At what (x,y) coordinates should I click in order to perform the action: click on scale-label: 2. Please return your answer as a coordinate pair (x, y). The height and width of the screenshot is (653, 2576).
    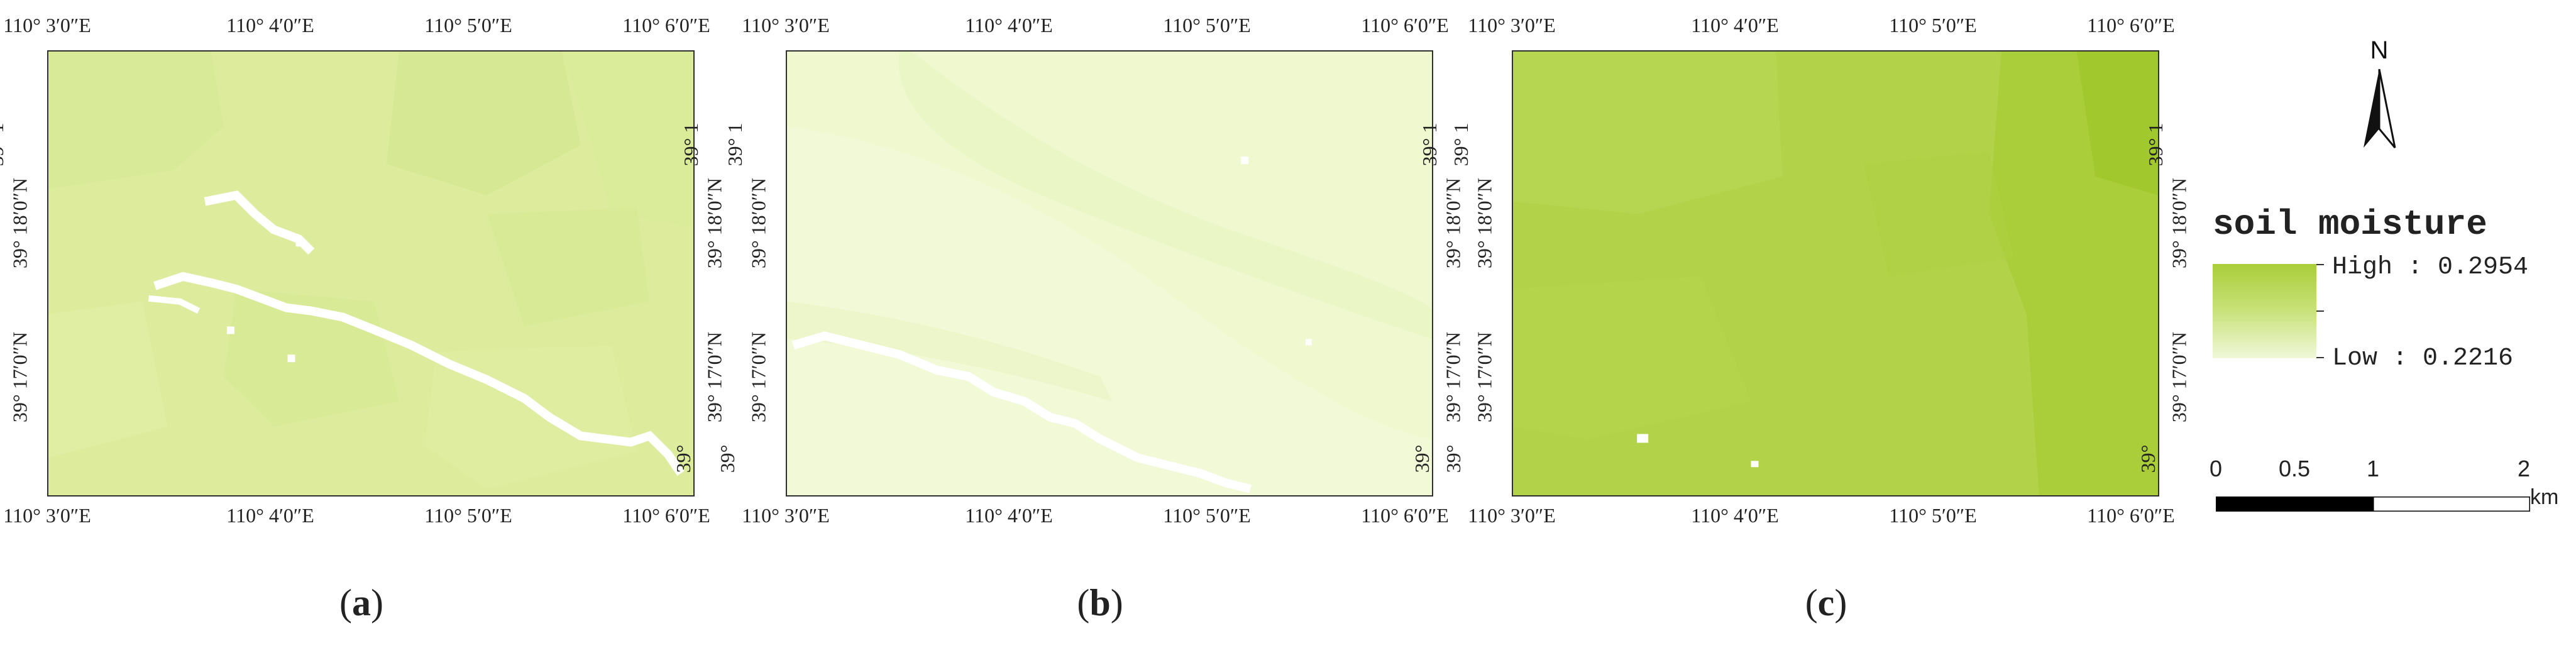
    Looking at the image, I should click on (2524, 469).